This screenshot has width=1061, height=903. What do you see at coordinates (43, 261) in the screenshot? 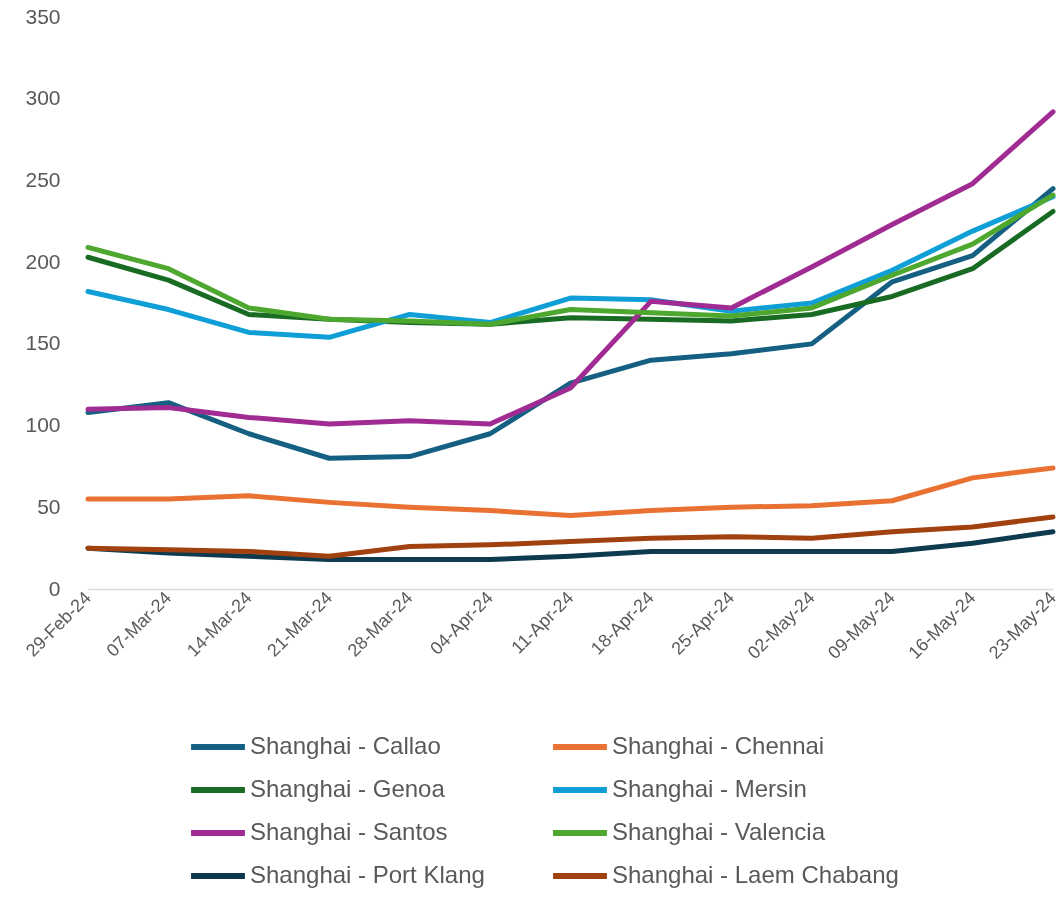
I see `y-tick-label: 200` at bounding box center [43, 261].